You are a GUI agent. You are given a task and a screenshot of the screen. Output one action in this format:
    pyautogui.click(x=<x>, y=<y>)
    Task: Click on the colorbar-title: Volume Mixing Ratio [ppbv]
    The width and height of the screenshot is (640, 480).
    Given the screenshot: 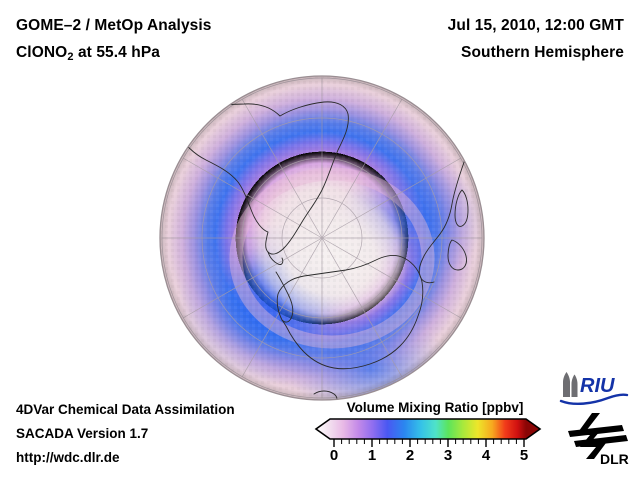 What is the action you would take?
    pyautogui.click(x=435, y=407)
    